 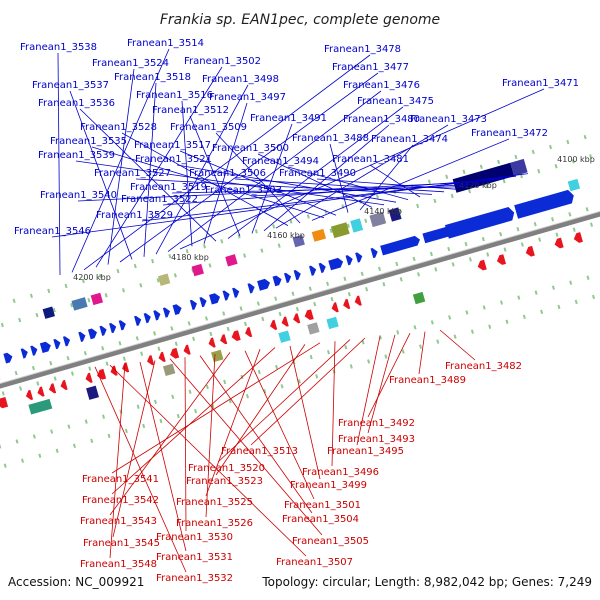 I want to click on top-gene-label: Franean1_3514, so click(x=165, y=43).